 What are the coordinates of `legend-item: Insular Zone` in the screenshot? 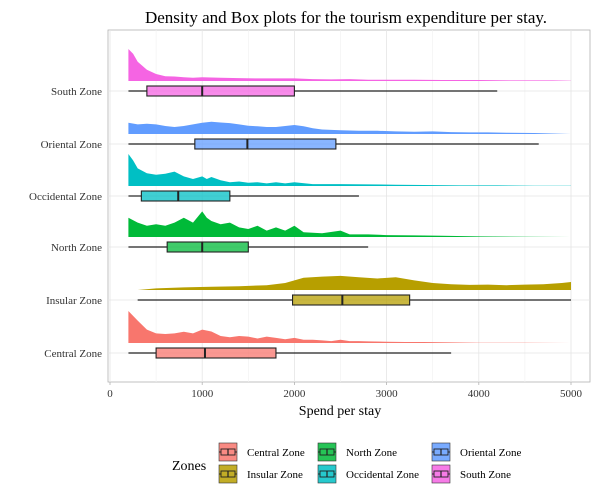 It's located at (260, 474).